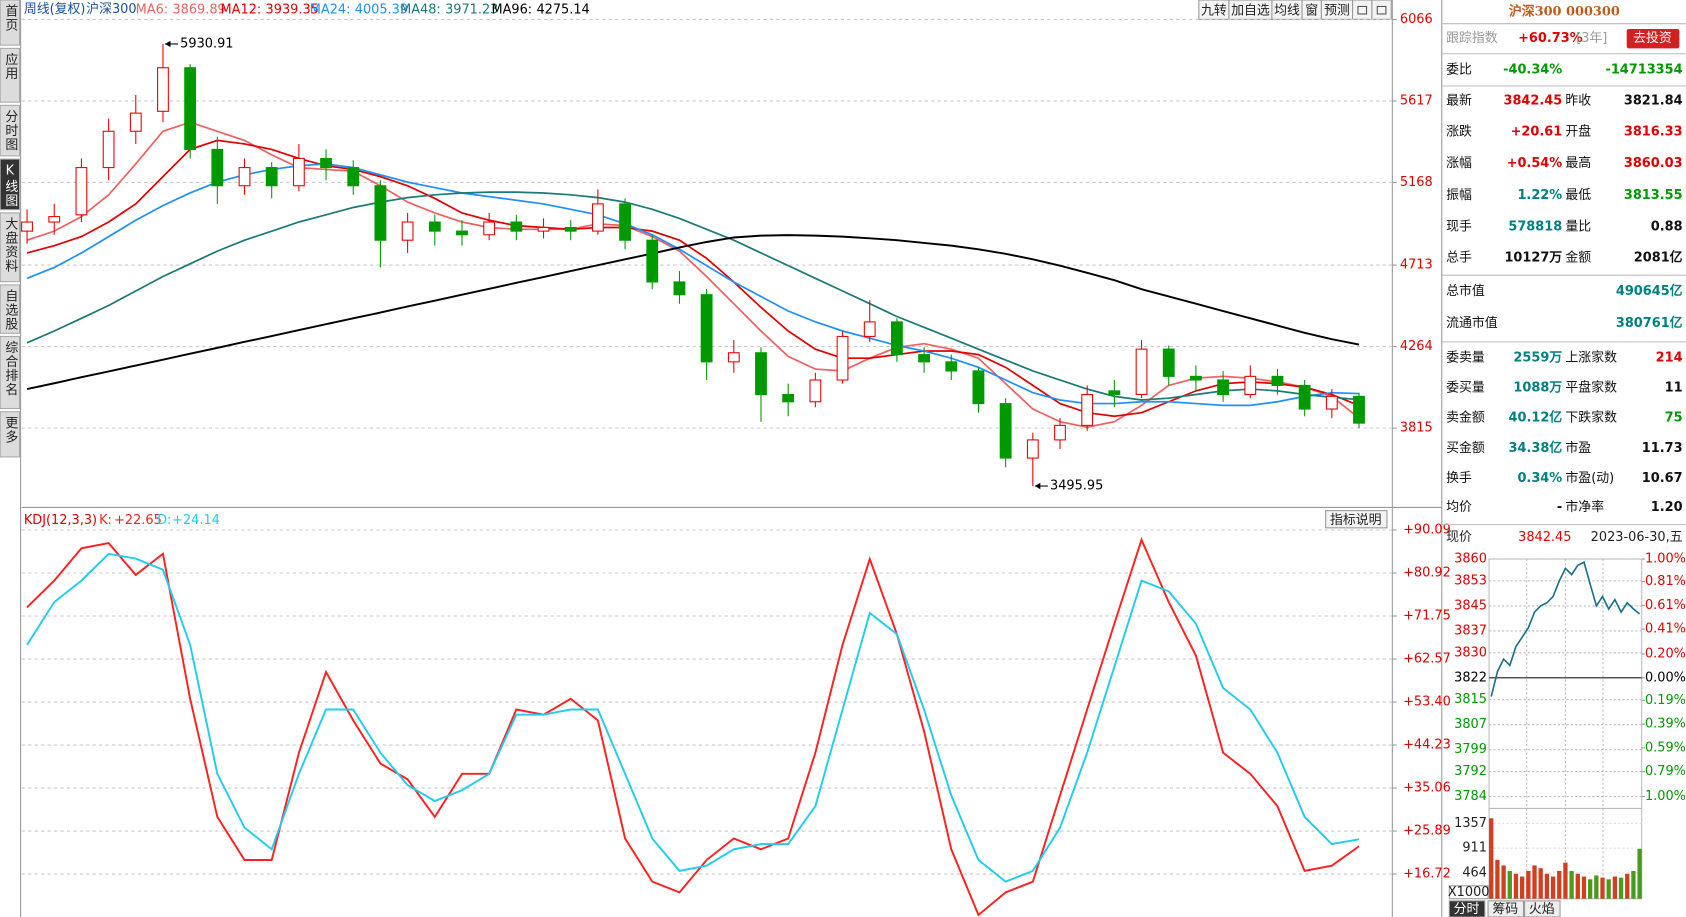  What do you see at coordinates (1665, 747) in the screenshot?
I see `y2-tick-label: 0.59%` at bounding box center [1665, 747].